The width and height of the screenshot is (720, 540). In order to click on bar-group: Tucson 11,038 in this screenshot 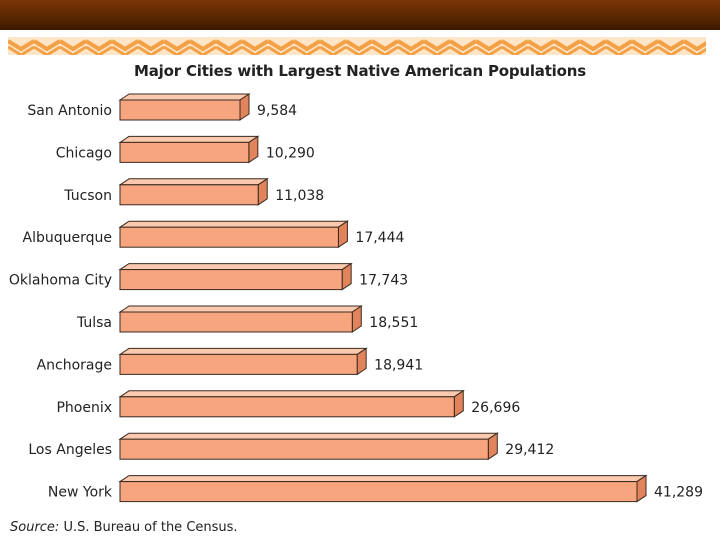, I will do `click(193, 191)`.